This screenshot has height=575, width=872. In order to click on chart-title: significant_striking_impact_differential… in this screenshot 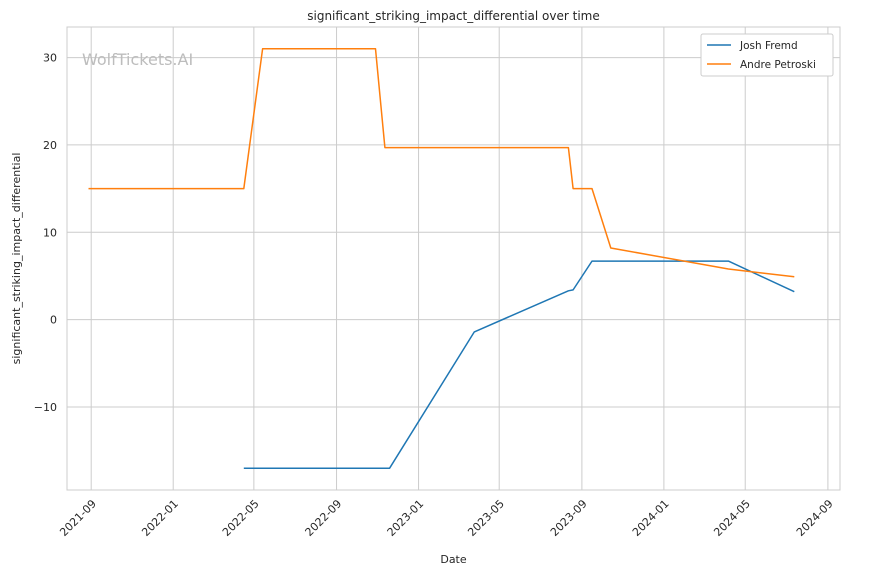, I will do `click(453, 16)`.